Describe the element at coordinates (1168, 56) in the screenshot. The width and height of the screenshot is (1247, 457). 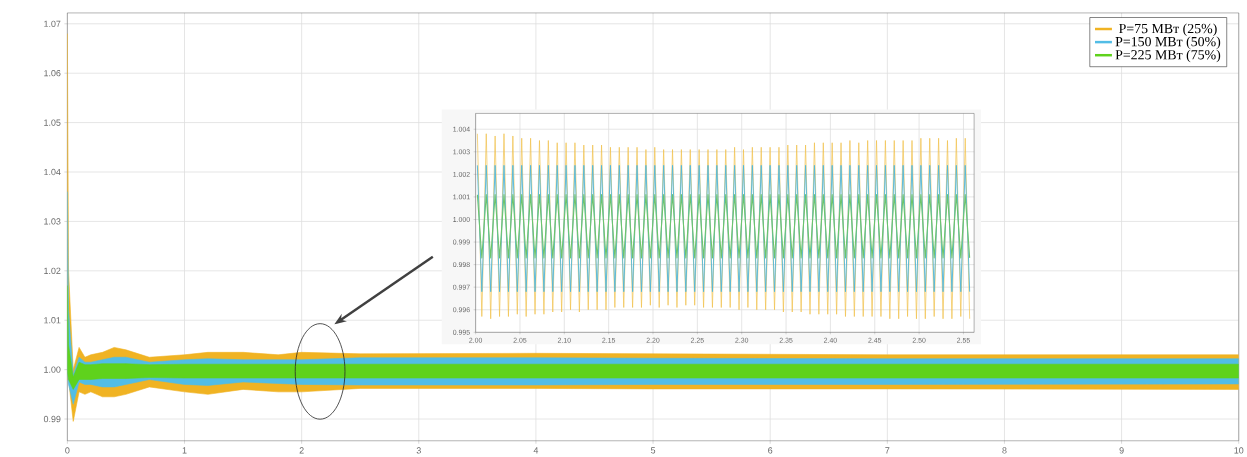
I see `legend-label: P=225 МВт (75%)` at that location.